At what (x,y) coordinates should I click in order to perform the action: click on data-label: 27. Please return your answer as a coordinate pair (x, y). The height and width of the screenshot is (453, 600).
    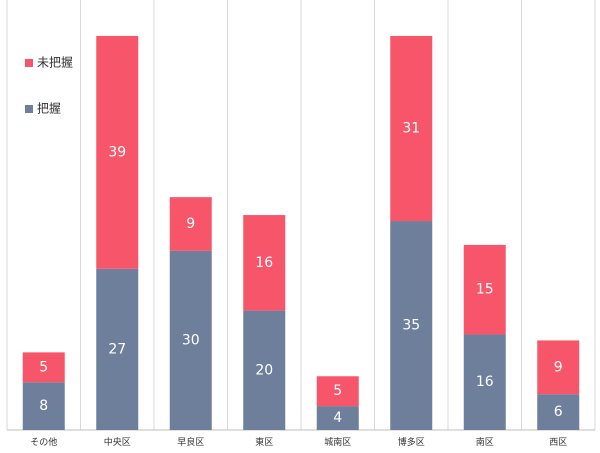
    Looking at the image, I should click on (117, 349).